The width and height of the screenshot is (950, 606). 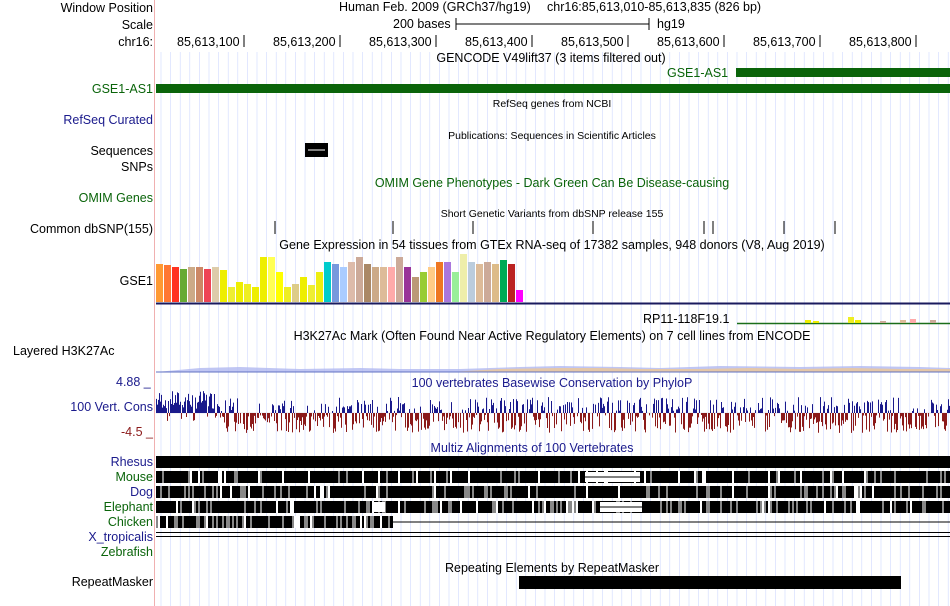 I want to click on gtex-track-label: GSE1, so click(x=136, y=281).